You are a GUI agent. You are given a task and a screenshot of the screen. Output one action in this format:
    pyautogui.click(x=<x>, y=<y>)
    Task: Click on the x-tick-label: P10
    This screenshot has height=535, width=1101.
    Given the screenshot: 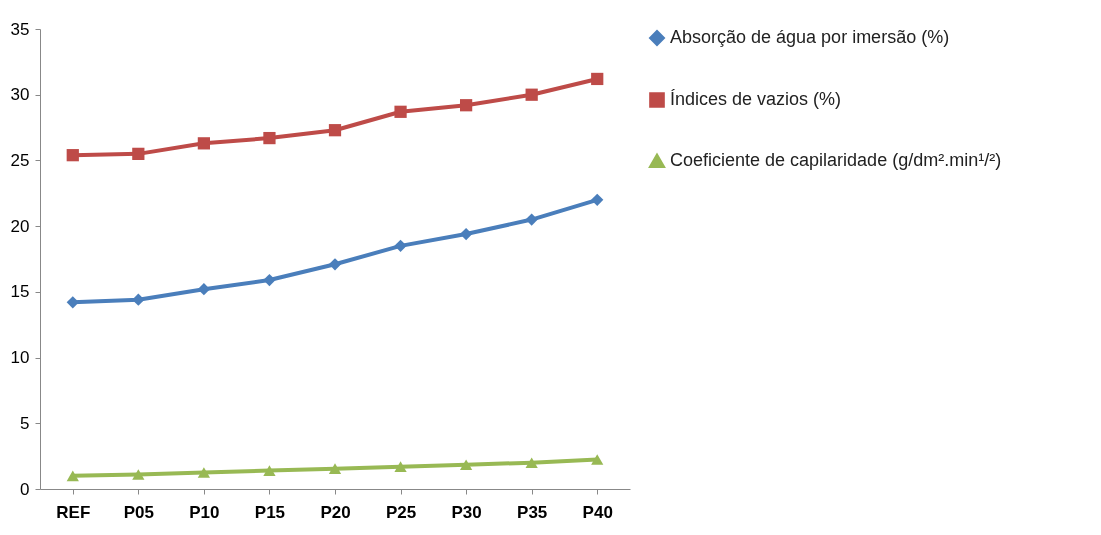 What is the action you would take?
    pyautogui.click(x=204, y=512)
    